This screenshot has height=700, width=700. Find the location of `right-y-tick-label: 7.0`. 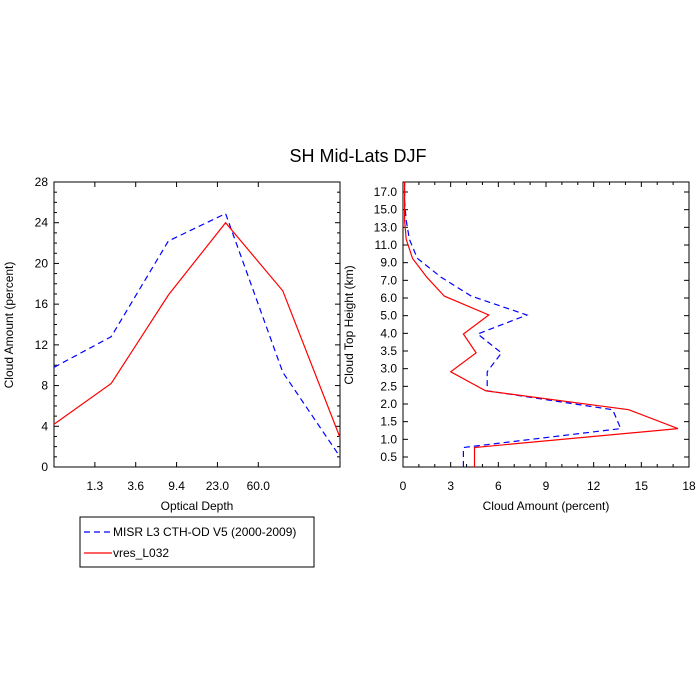

right-y-tick-label: 7.0 is located at coordinates (388, 280).